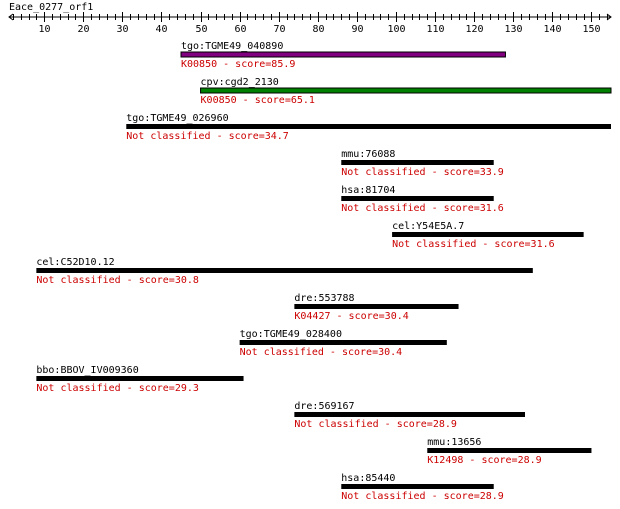 The image size is (620, 509). Describe the element at coordinates (324, 298) in the screenshot. I see `hit-name: dre:553788` at that location.